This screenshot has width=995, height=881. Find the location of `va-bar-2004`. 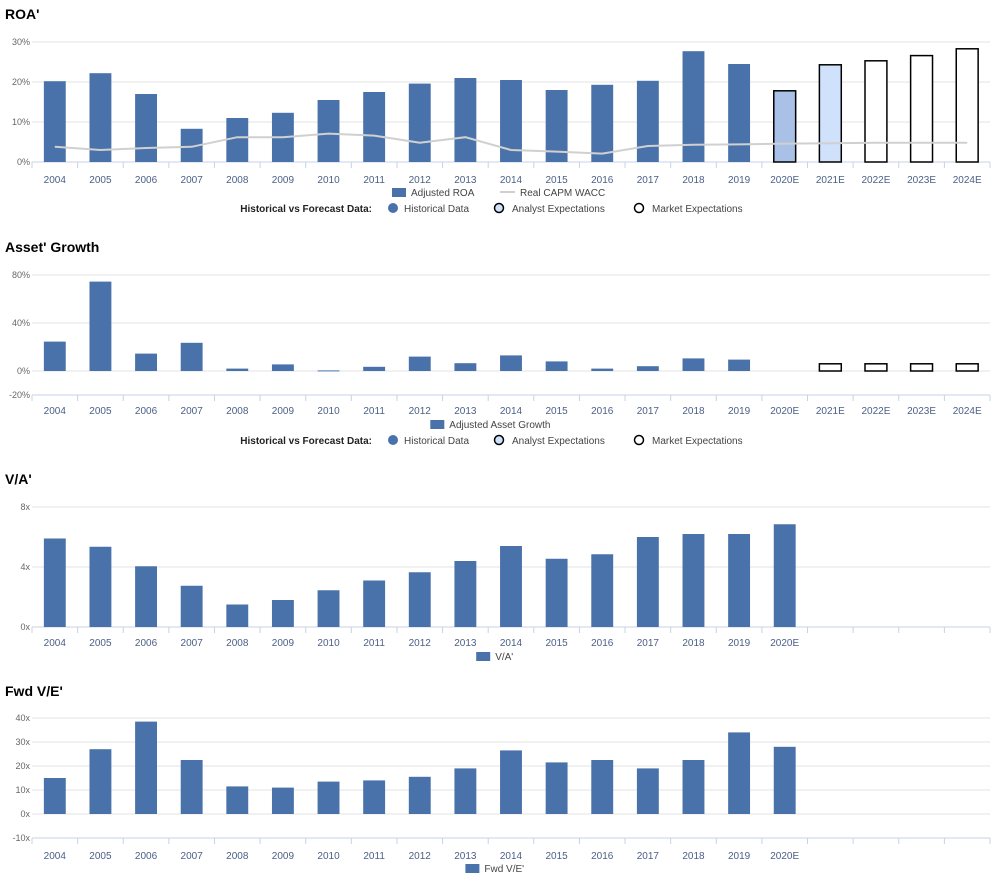

va-bar-2004 is located at coordinates (54, 582).